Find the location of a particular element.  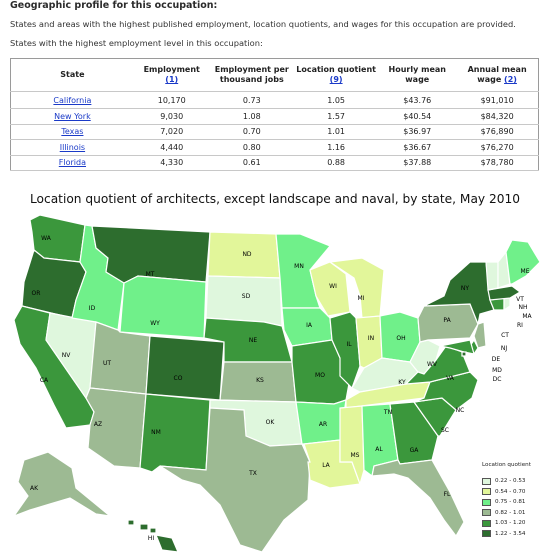

state-link: California is located at coordinates (72, 100).